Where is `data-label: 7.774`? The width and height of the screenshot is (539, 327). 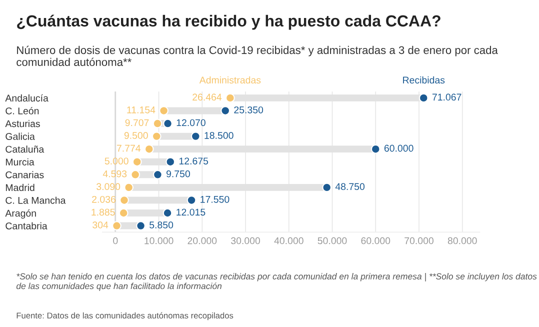 data-label: 7.774 is located at coordinates (128, 148).